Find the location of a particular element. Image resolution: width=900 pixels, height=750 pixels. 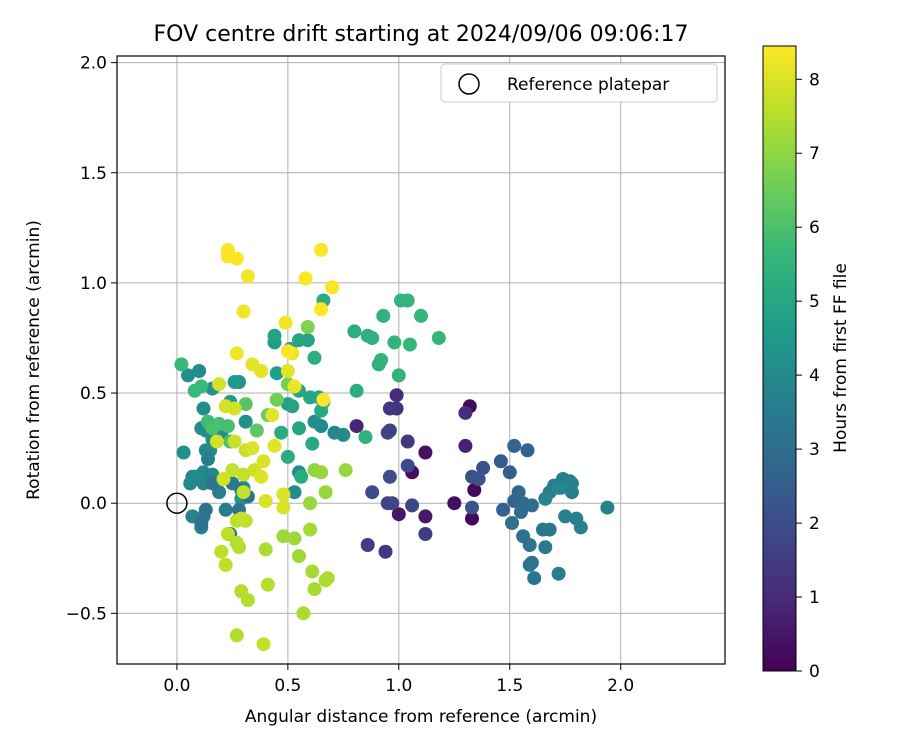

y-axis-label: Rotation from reference (arcmin) is located at coordinates (34, 360).